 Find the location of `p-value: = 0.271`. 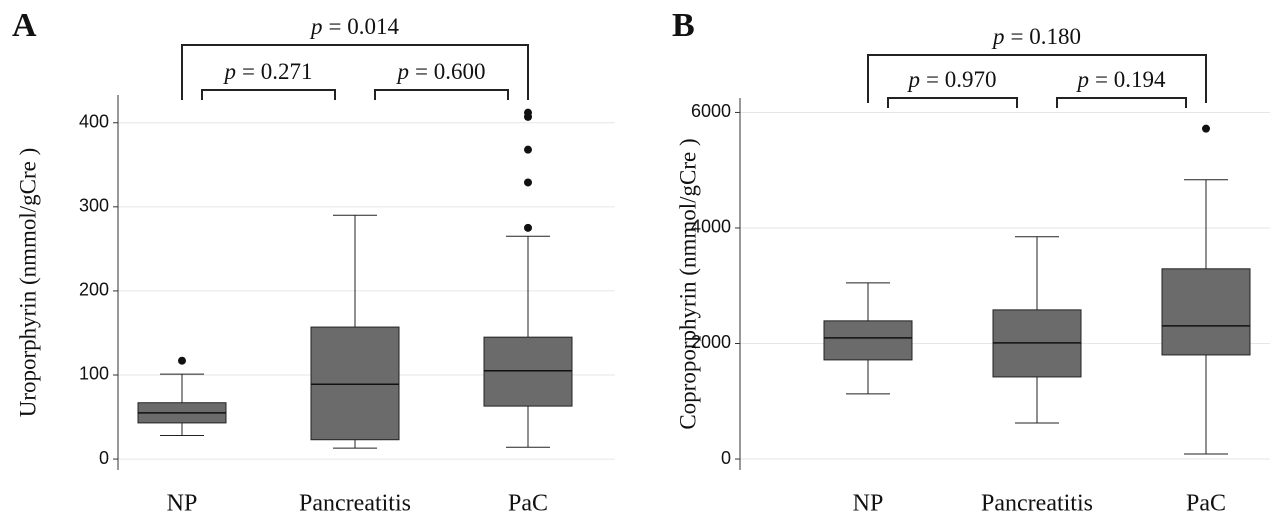

p-value: = 0.271 is located at coordinates (277, 71).